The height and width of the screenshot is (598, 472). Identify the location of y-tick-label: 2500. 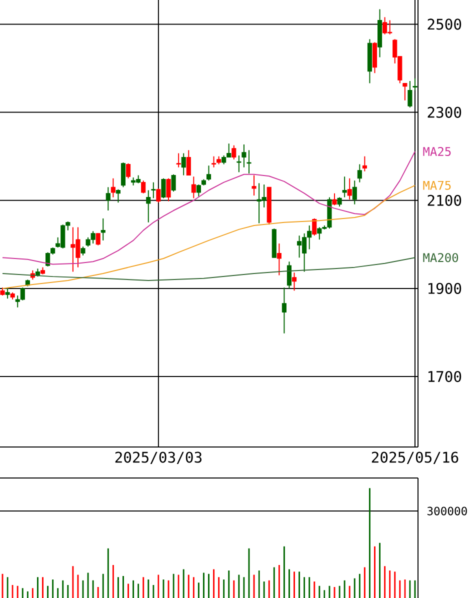
(445, 24).